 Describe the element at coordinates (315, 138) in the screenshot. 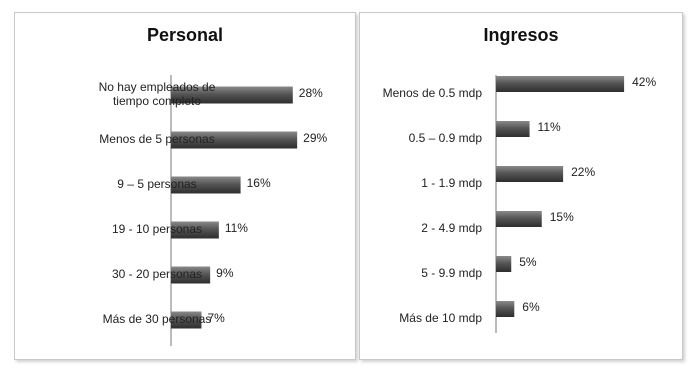

I see `data-label: 29%` at that location.